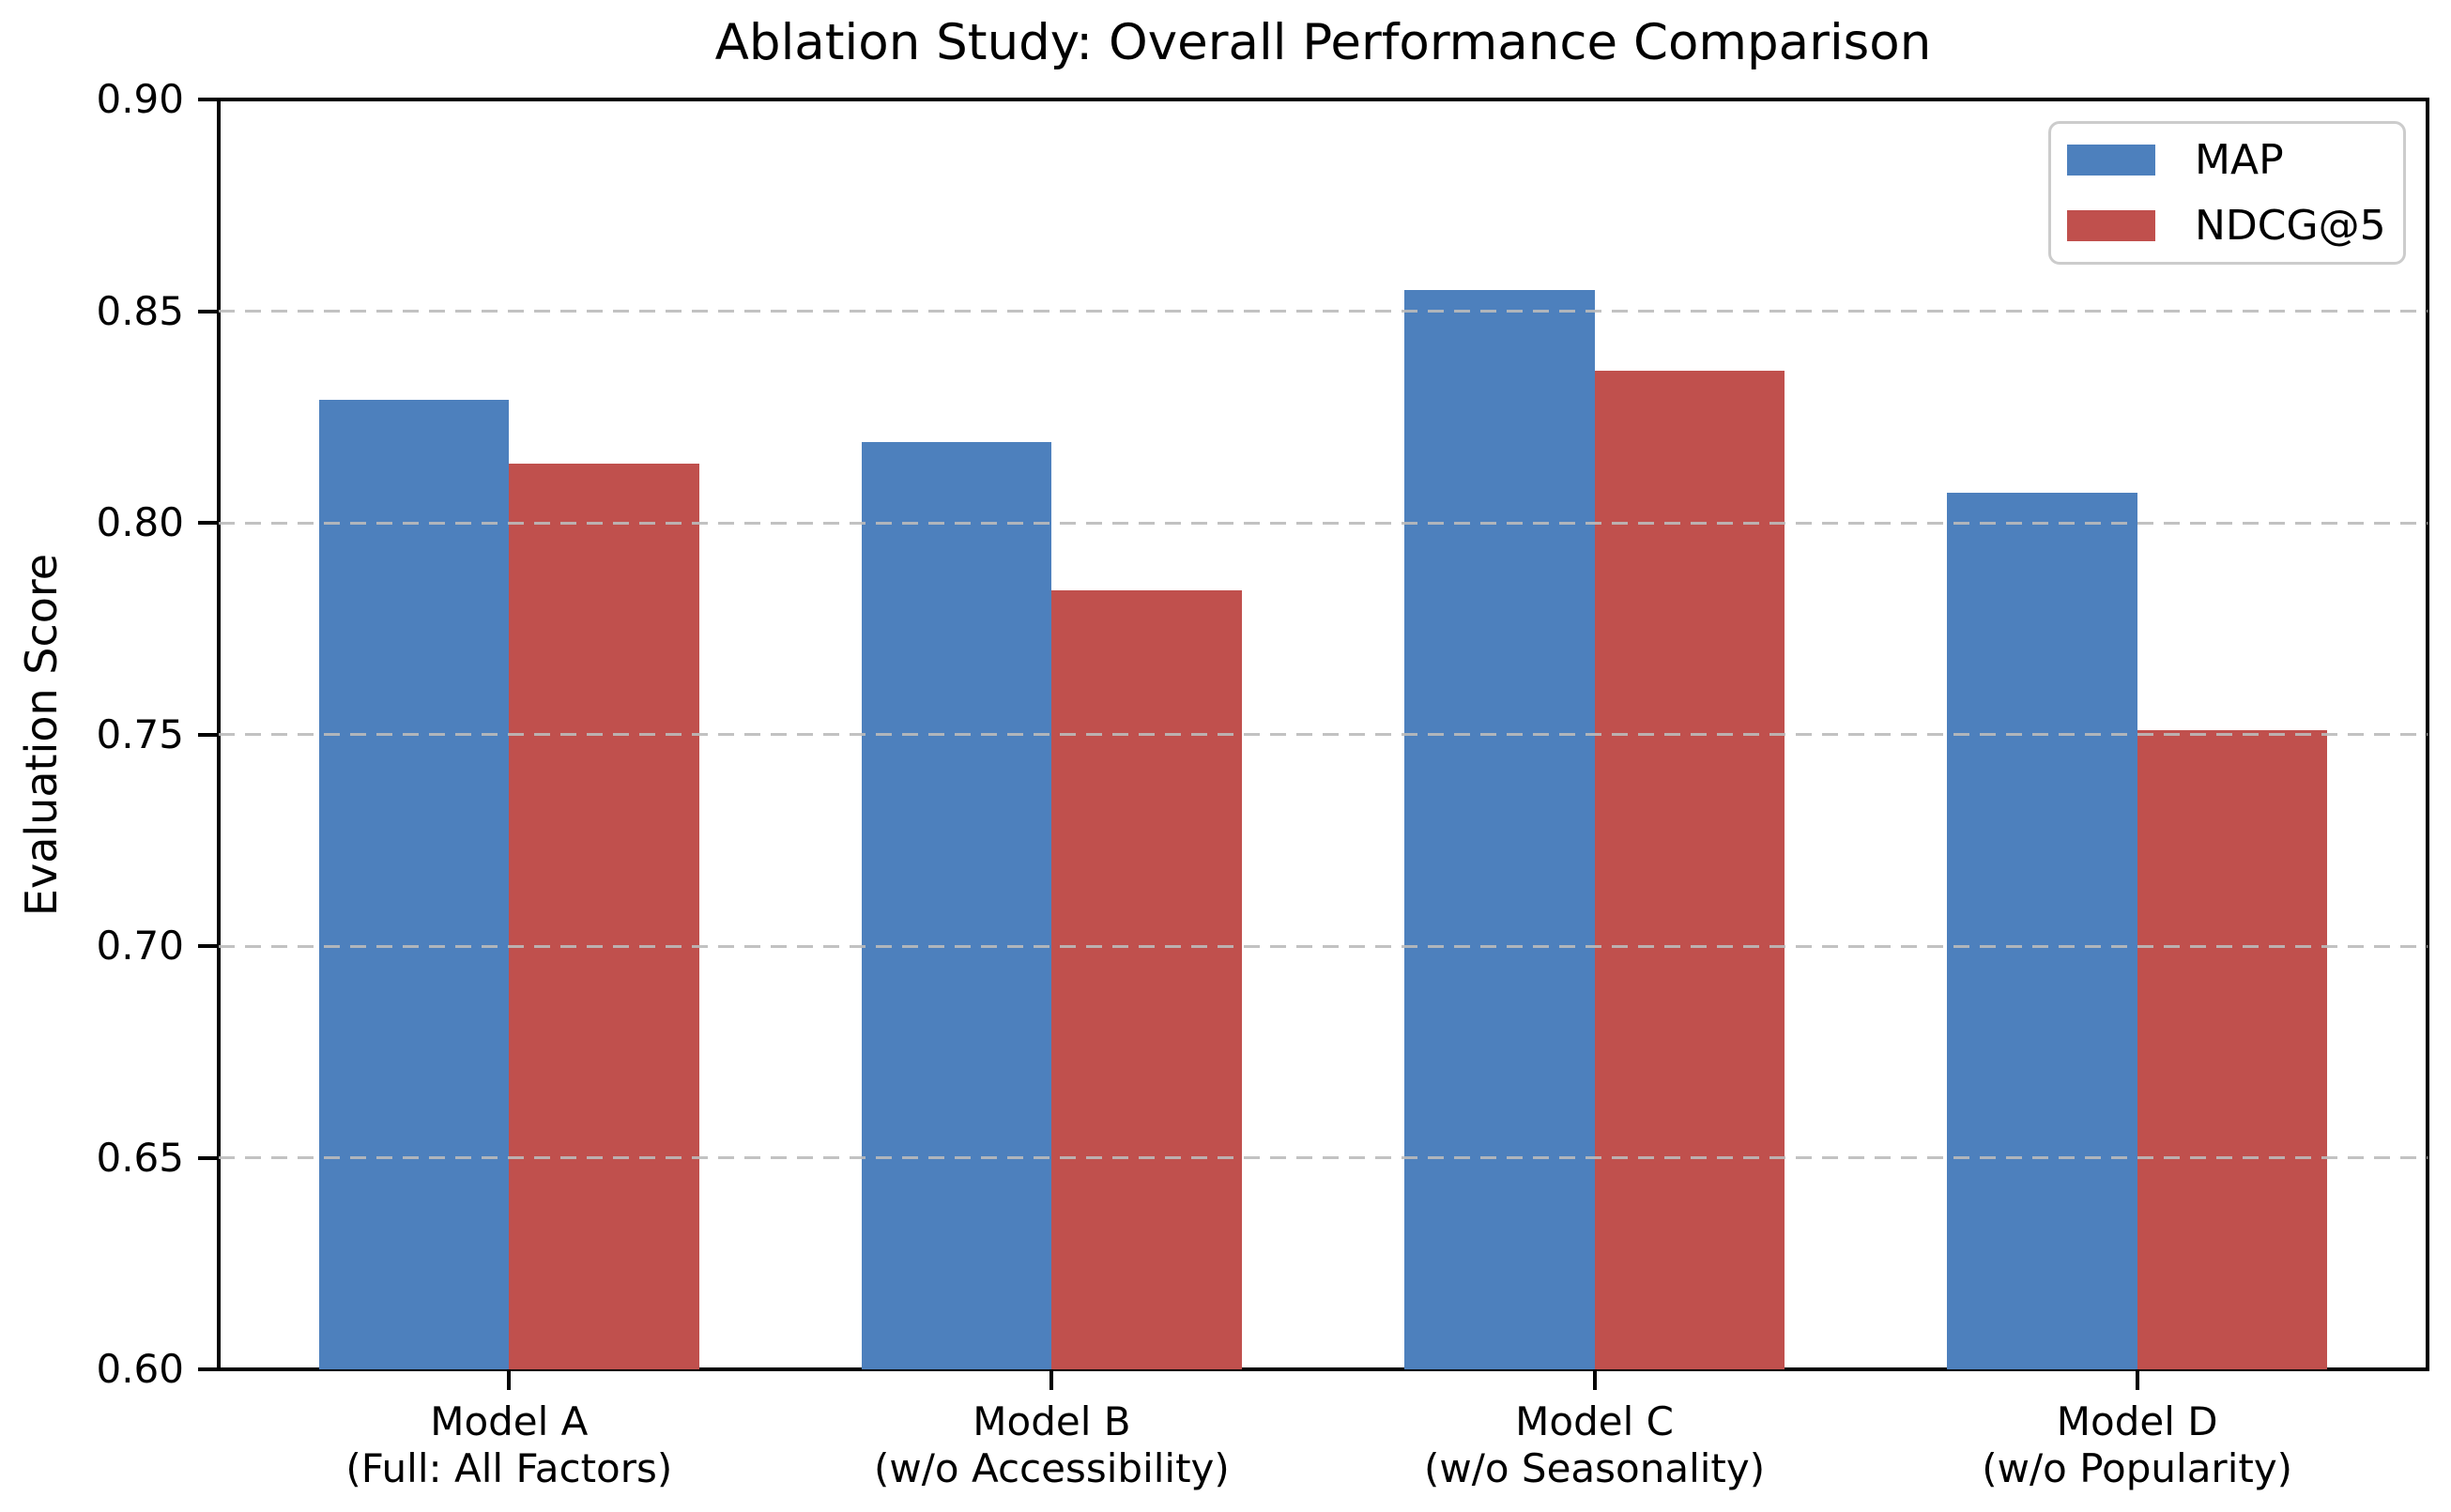 This screenshot has height=1512, width=2451. Describe the element at coordinates (2232, 1049) in the screenshot. I see `bar-ndcg-5-model-d` at that location.